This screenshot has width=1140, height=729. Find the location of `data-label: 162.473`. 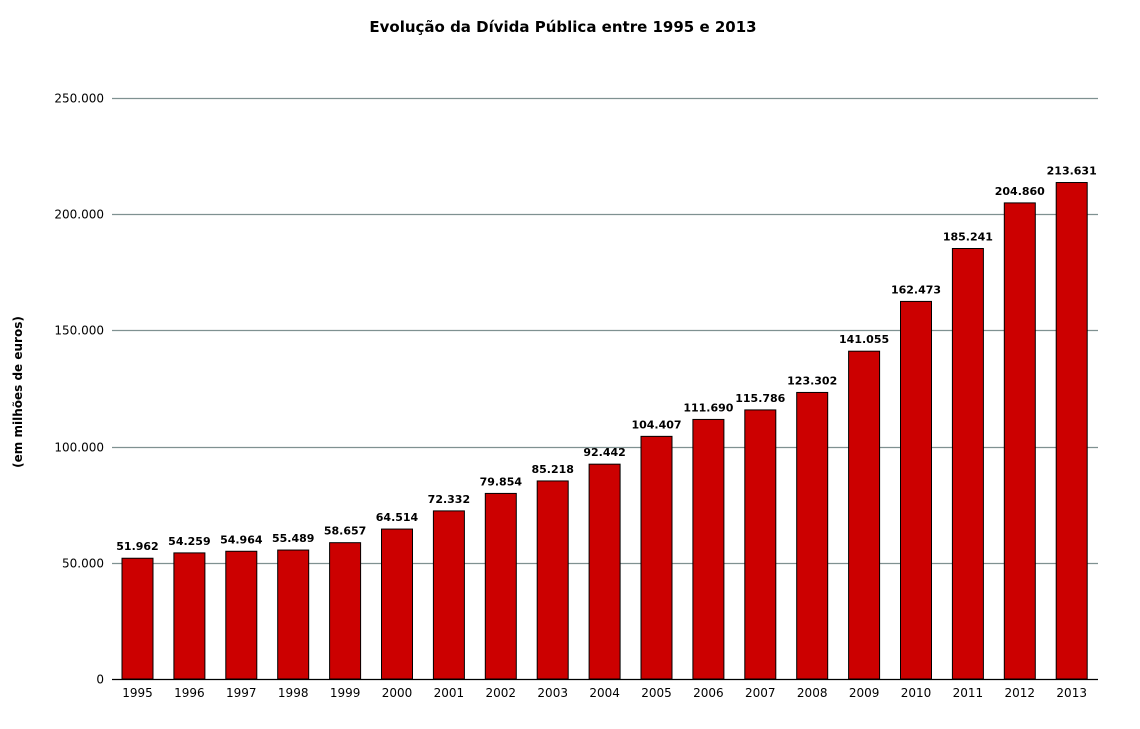

data-label: 162.473 is located at coordinates (916, 289).